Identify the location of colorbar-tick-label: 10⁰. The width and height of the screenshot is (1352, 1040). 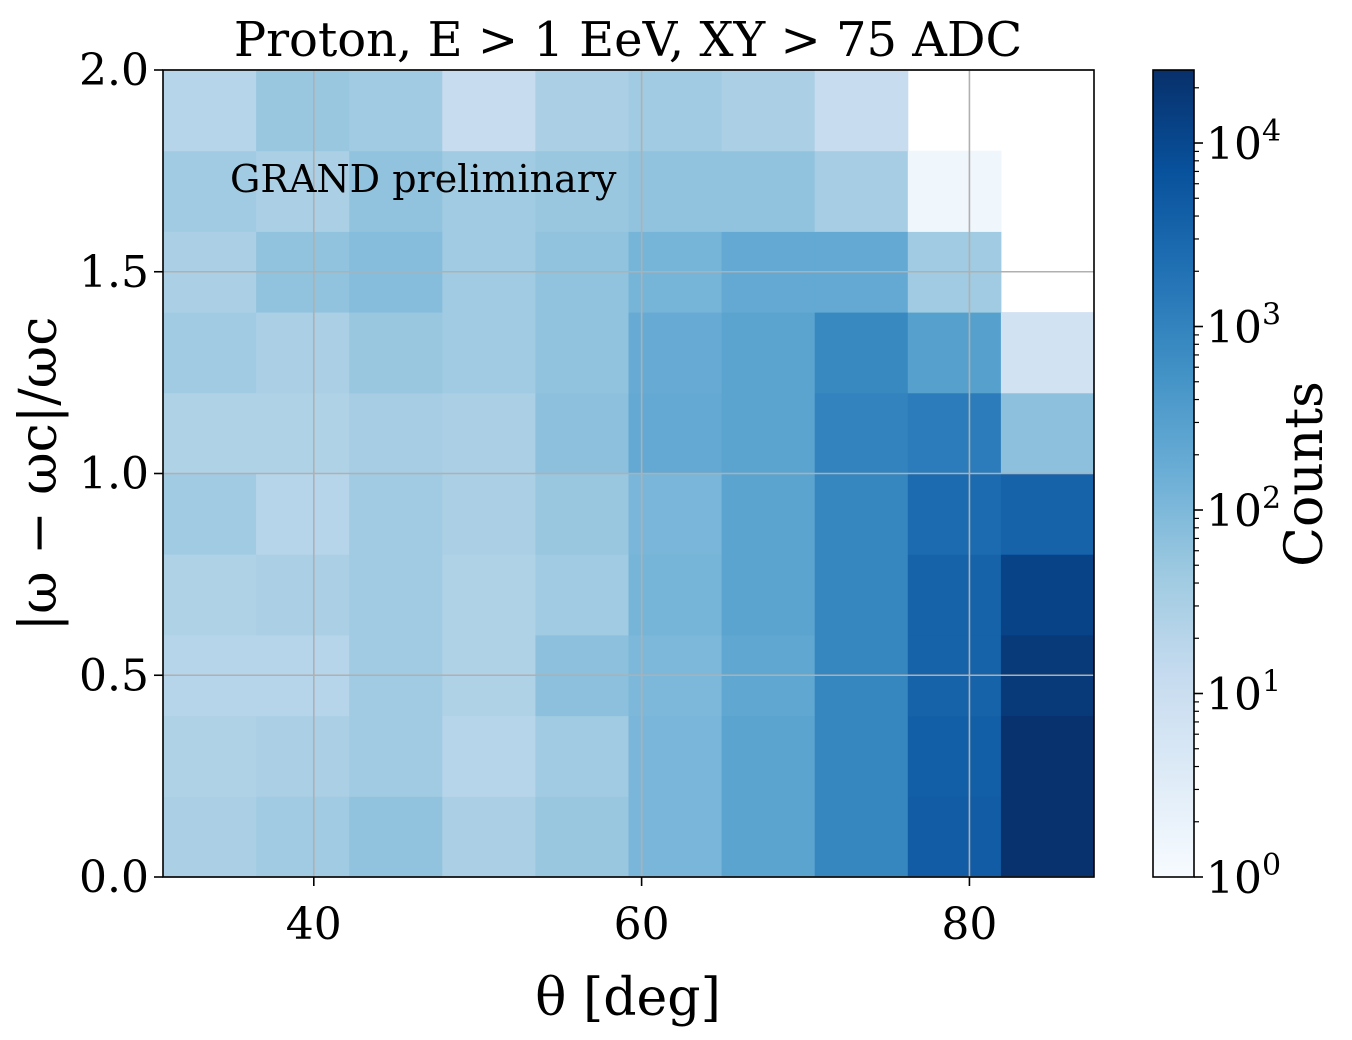
(1243, 876).